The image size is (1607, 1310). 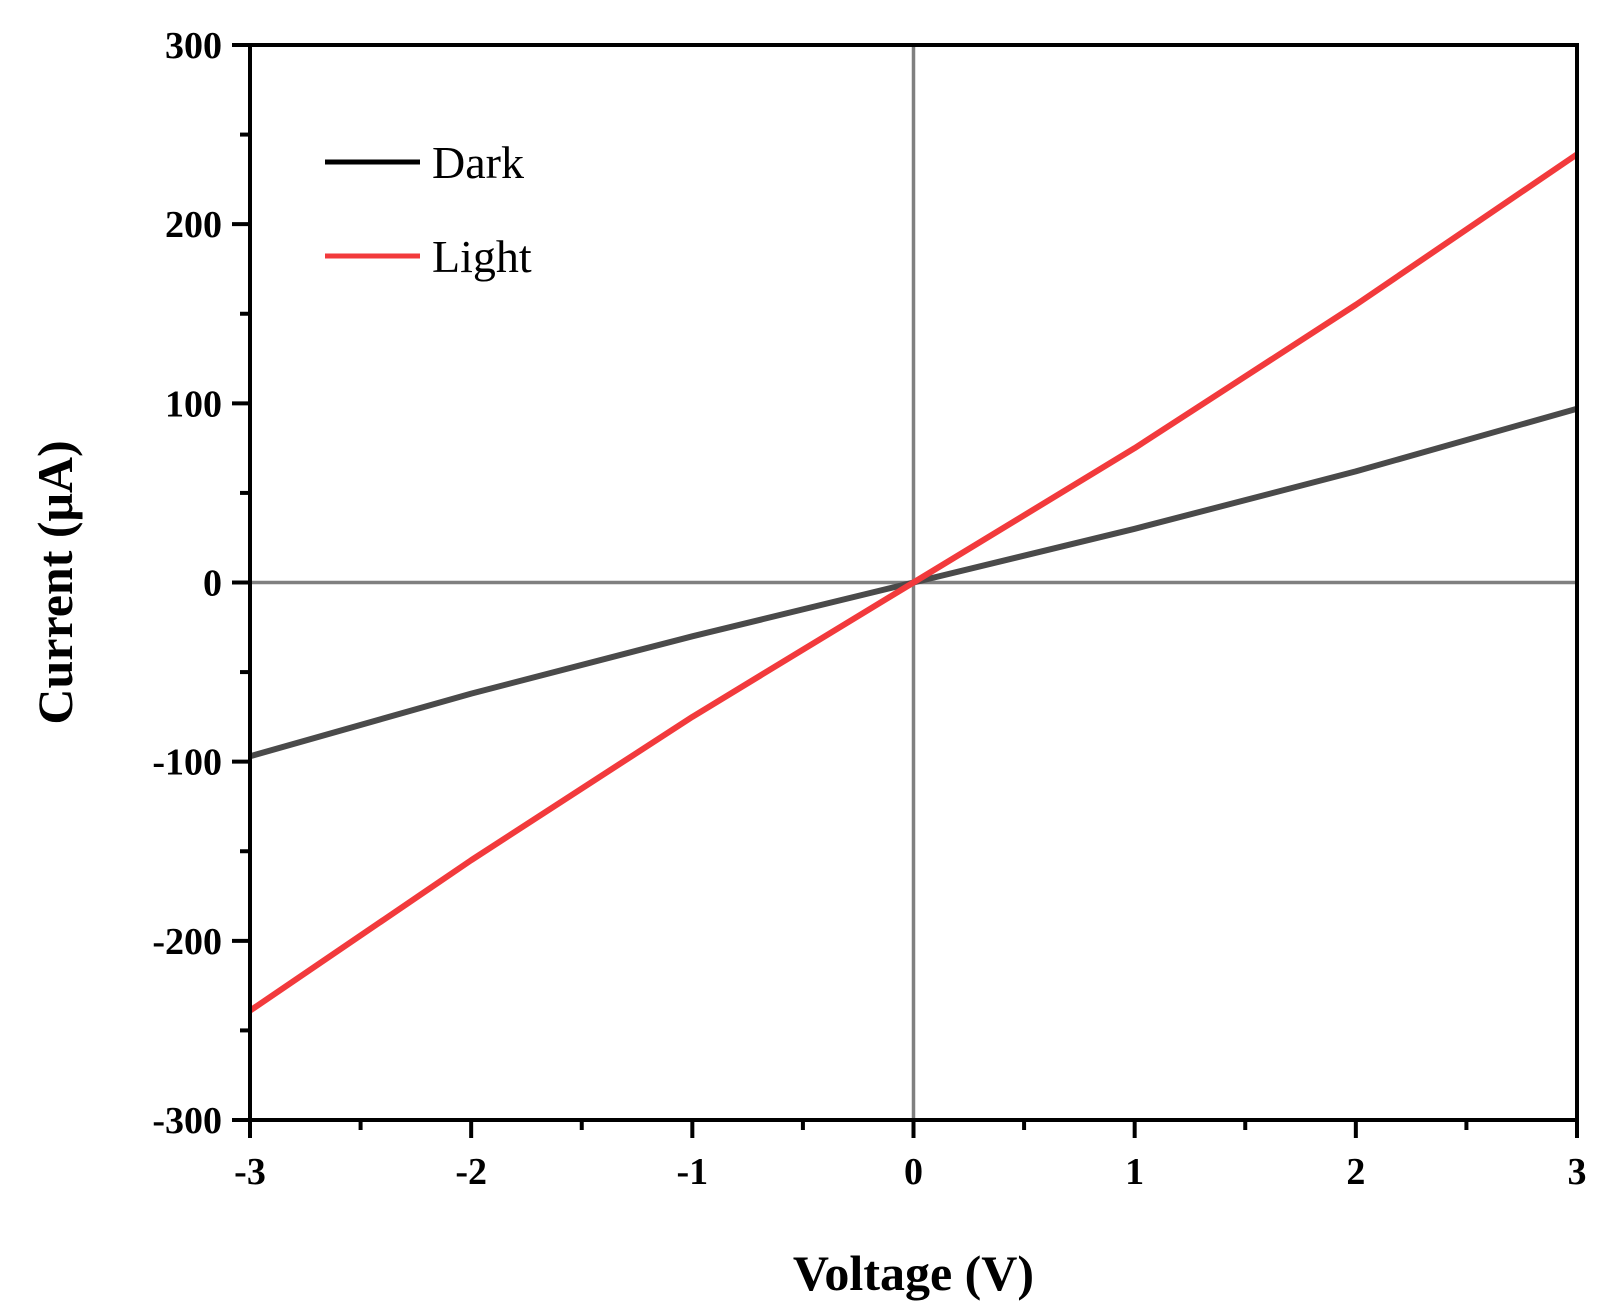 I want to click on x-tick-label: -1, so click(x=693, y=1172).